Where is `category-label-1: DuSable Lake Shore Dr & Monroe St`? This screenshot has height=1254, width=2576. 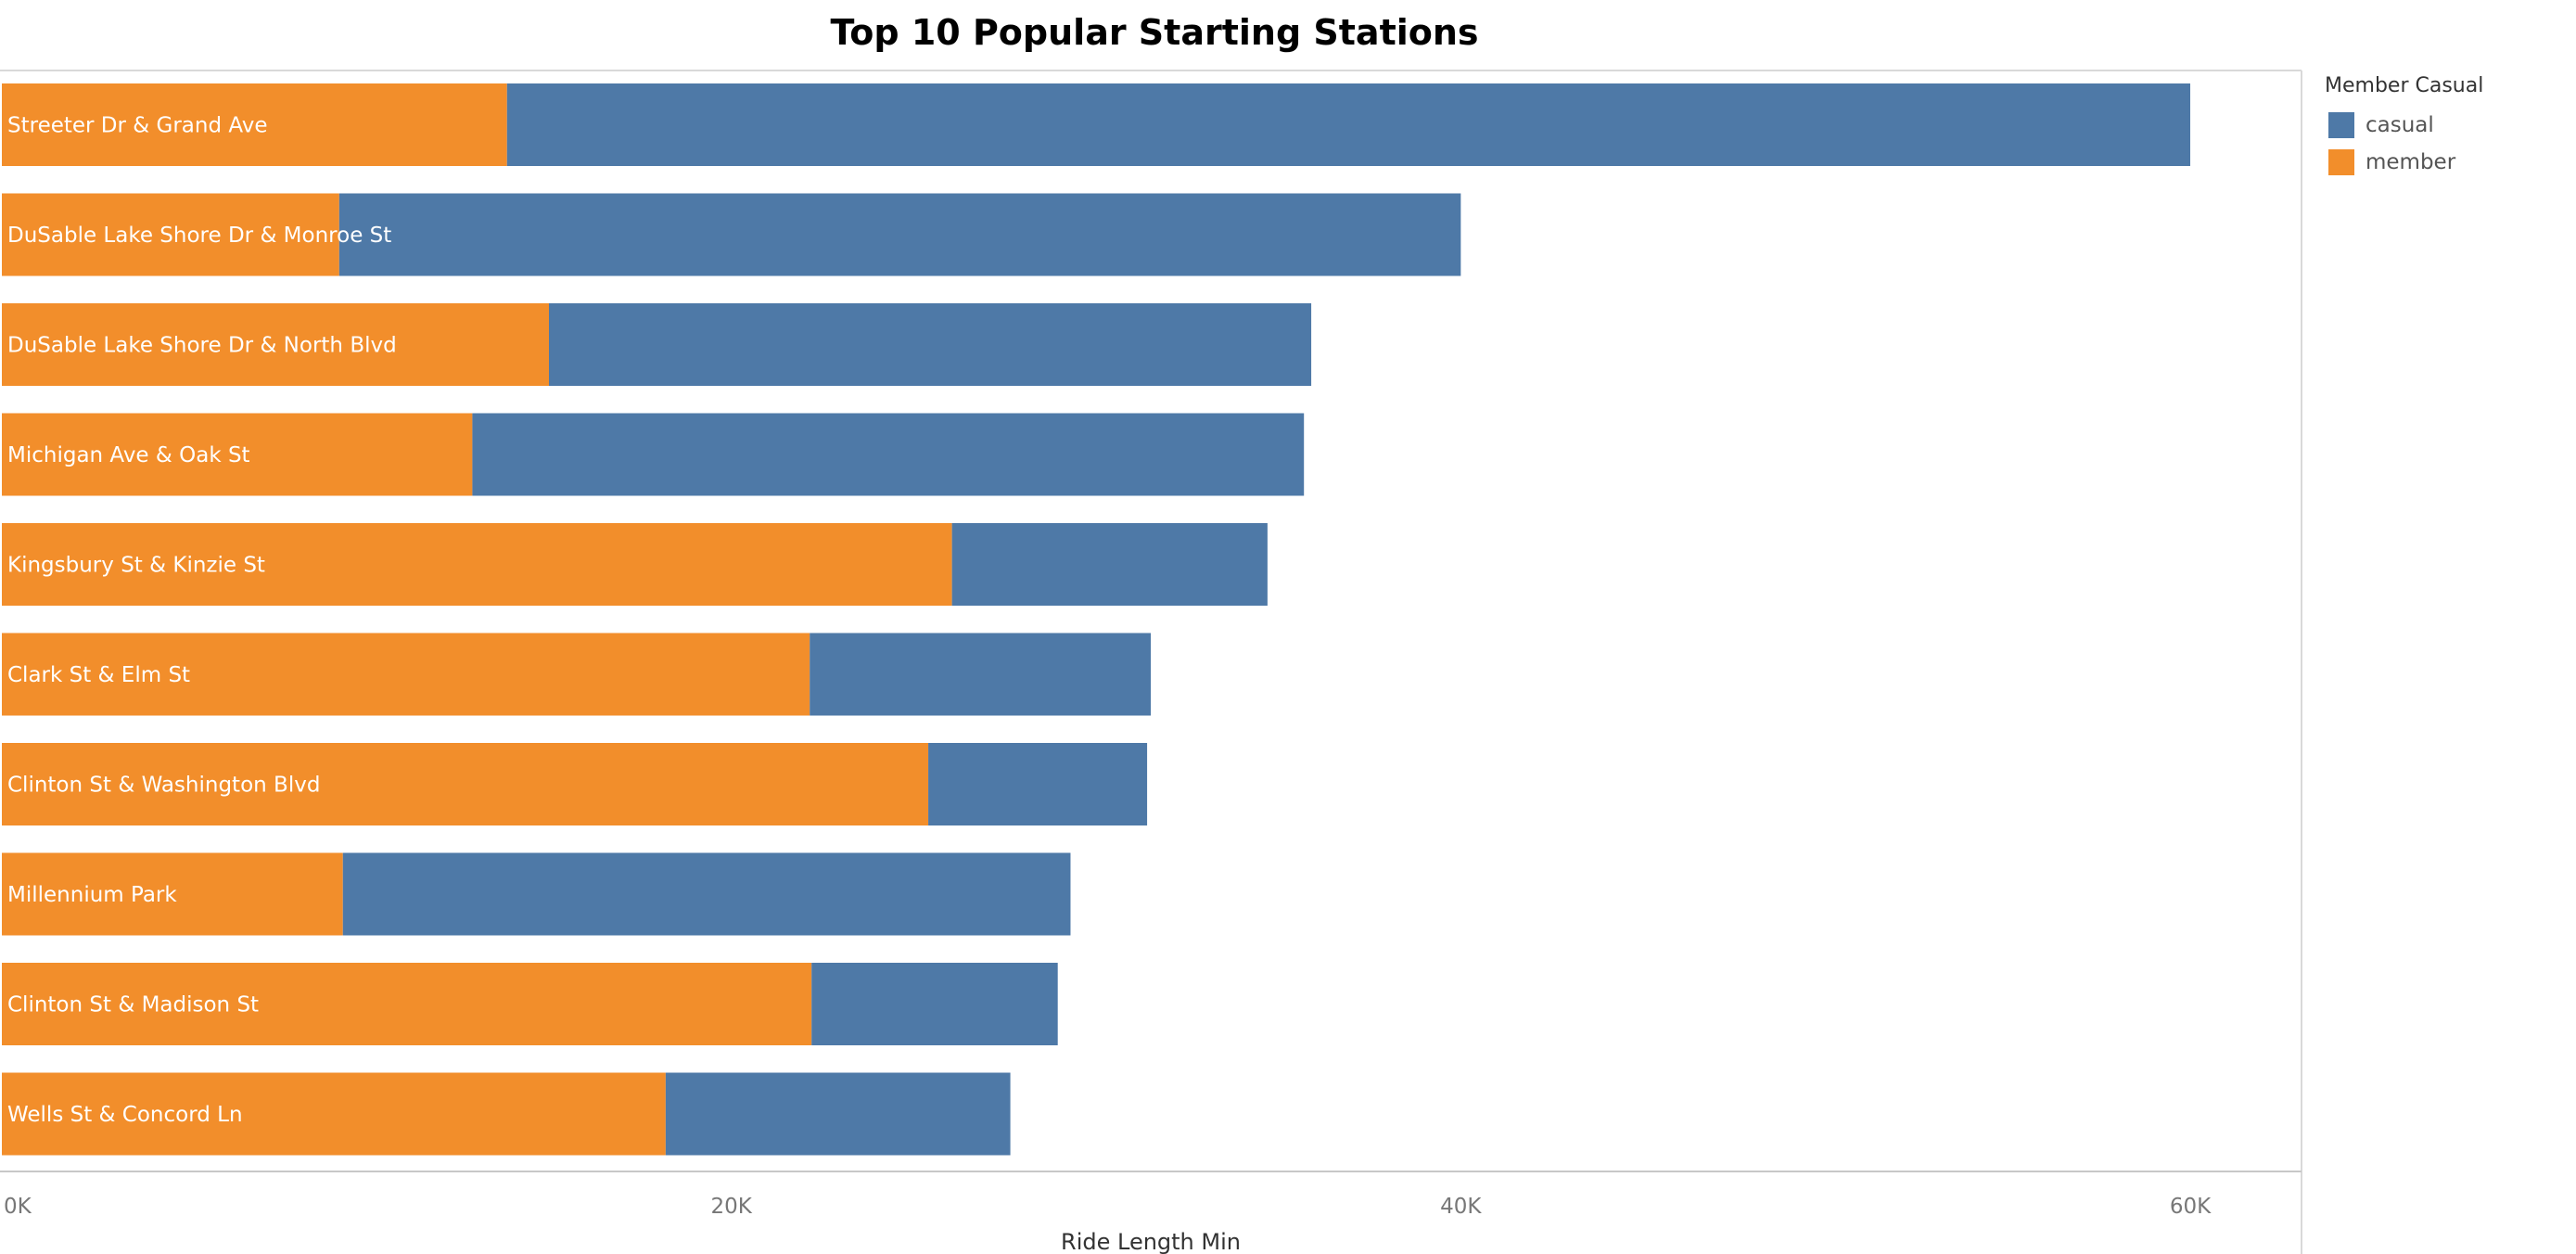
category-label-1: DuSable Lake Shore Dr & Monroe St is located at coordinates (199, 236).